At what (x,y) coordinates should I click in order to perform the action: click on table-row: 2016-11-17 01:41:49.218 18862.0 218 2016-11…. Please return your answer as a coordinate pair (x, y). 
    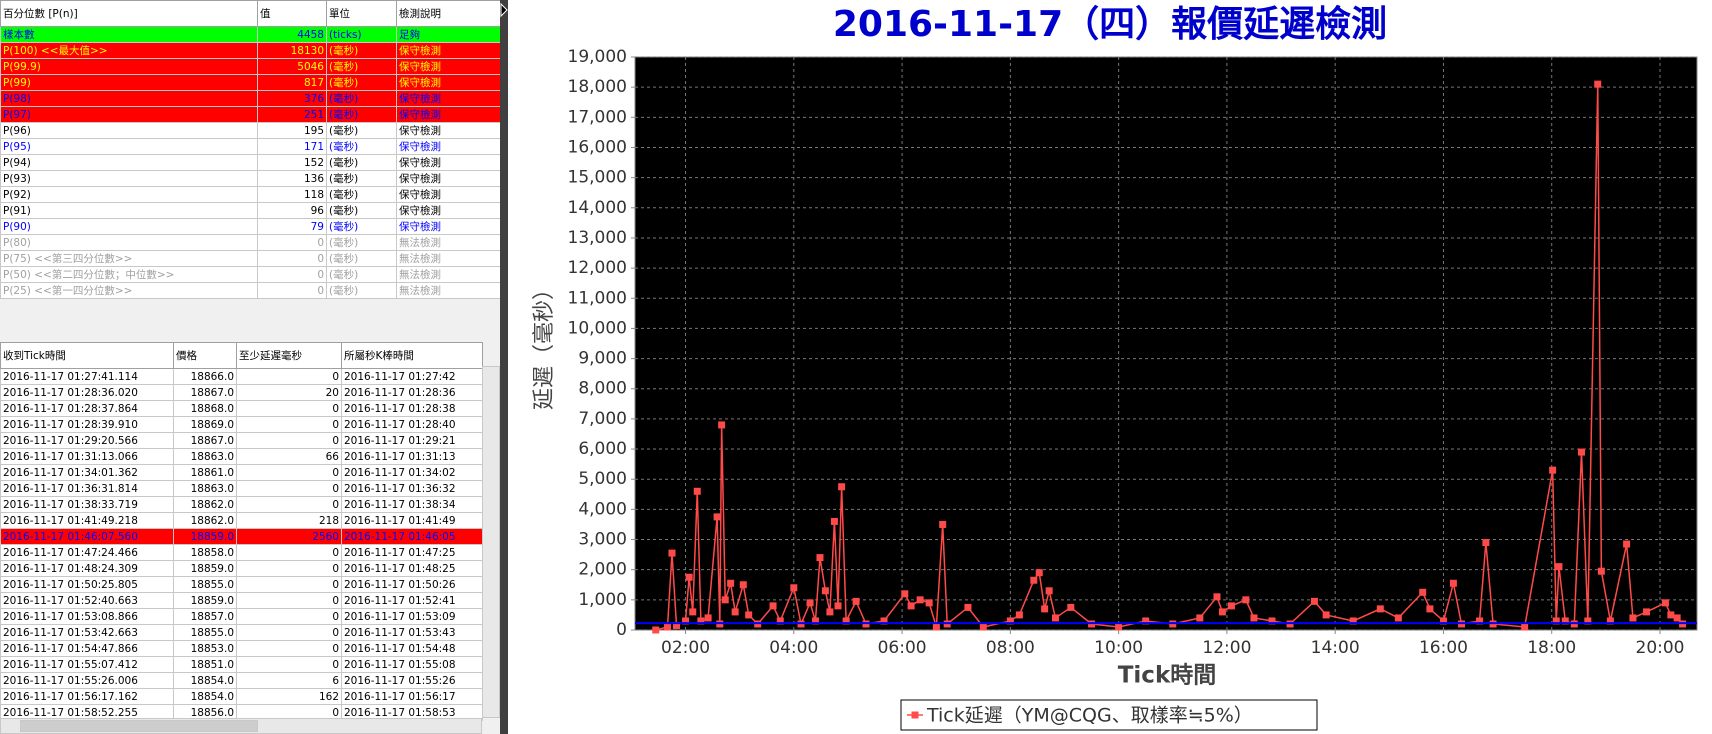
    Looking at the image, I should click on (241, 520).